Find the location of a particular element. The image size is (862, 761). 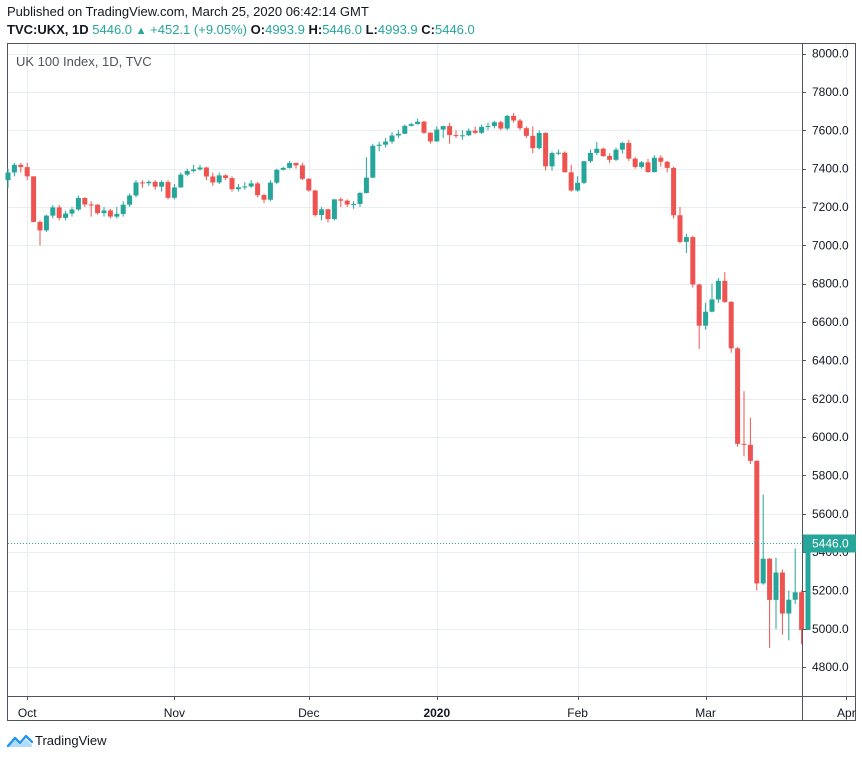

y-tick-label: 7800.0 is located at coordinates (830, 92).